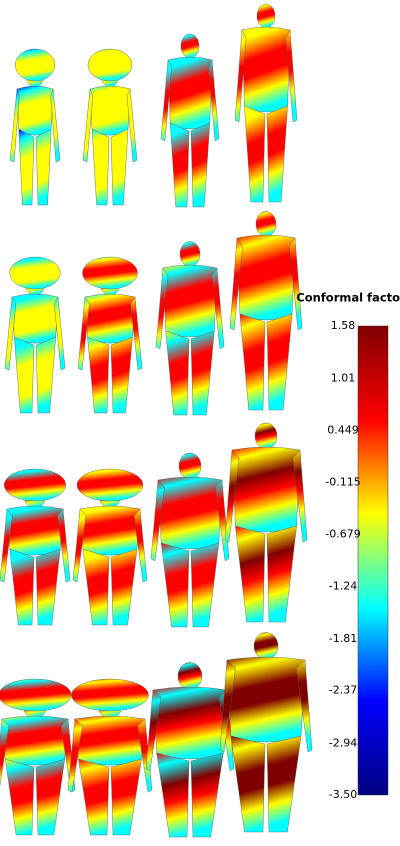  What do you see at coordinates (343, 585) in the screenshot?
I see `colorbar-tick-label: -1.24` at bounding box center [343, 585].